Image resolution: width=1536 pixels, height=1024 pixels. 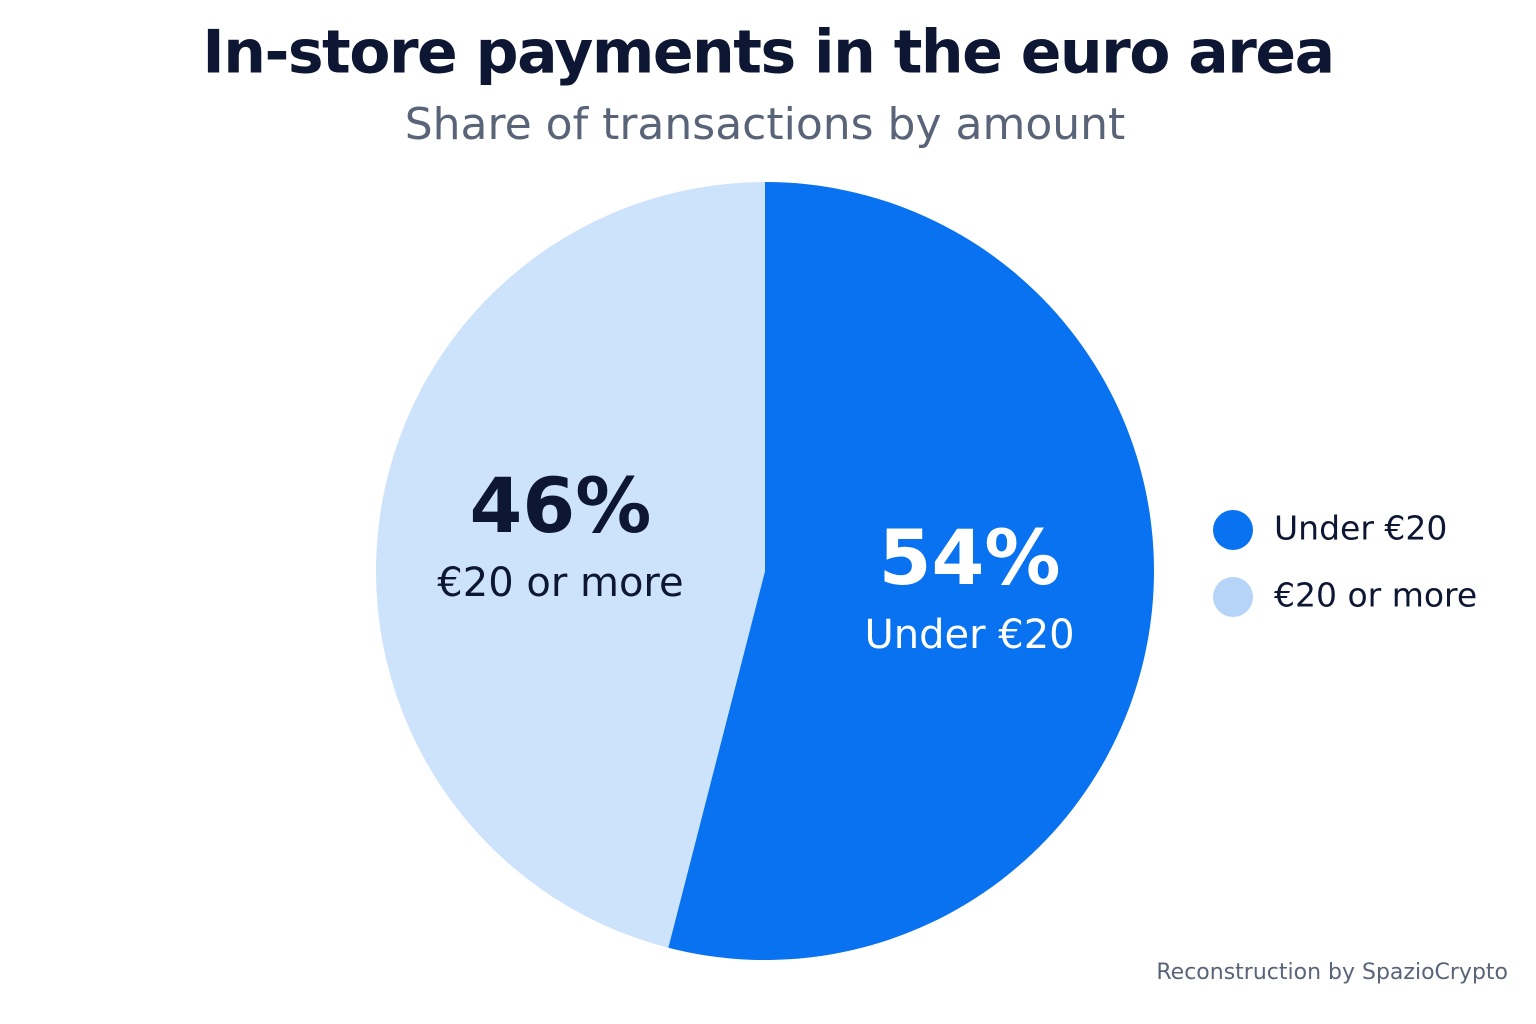 I want to click on slice-value-label: 54%, so click(x=970, y=557).